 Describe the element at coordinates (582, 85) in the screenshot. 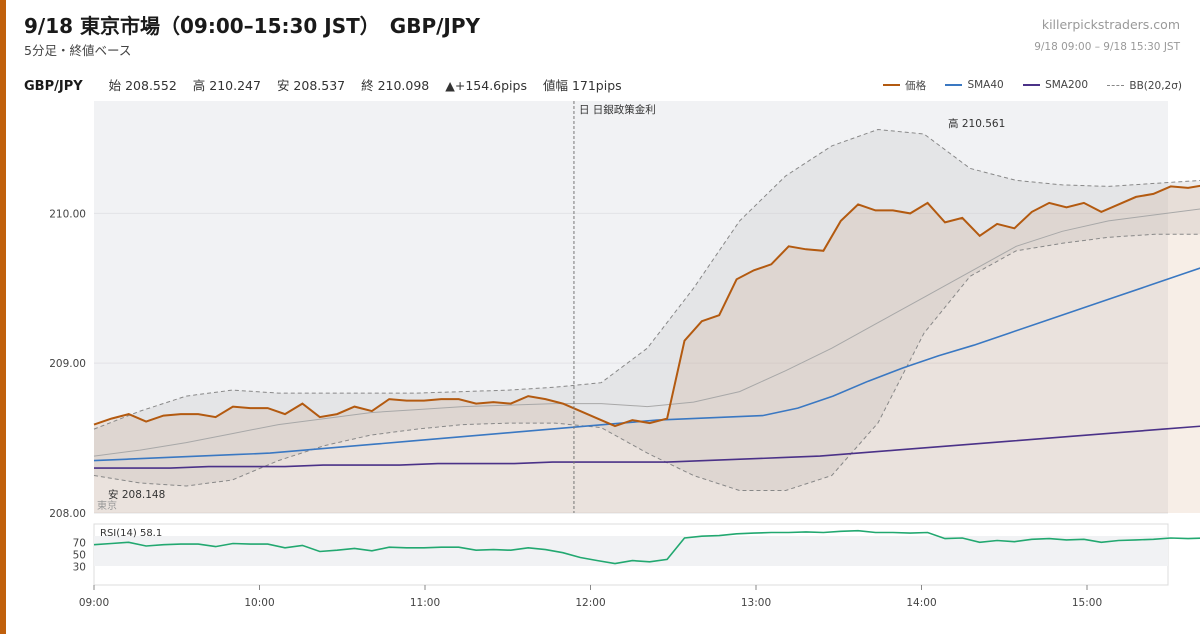

I see `stat-range: 値幅 171pips` at that location.